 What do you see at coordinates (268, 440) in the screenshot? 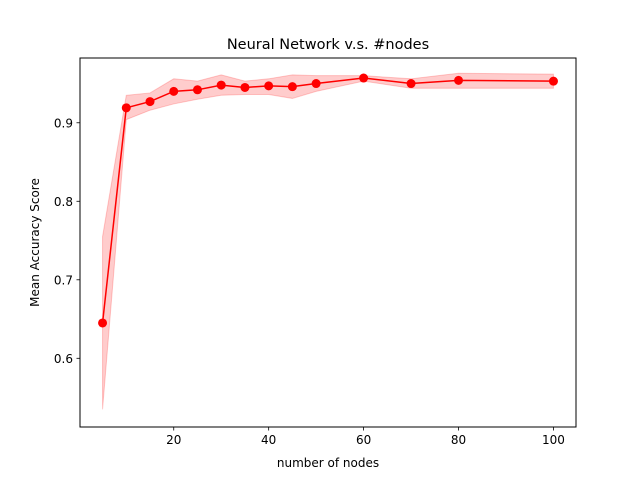
I see `x-tick-label: 40` at bounding box center [268, 440].